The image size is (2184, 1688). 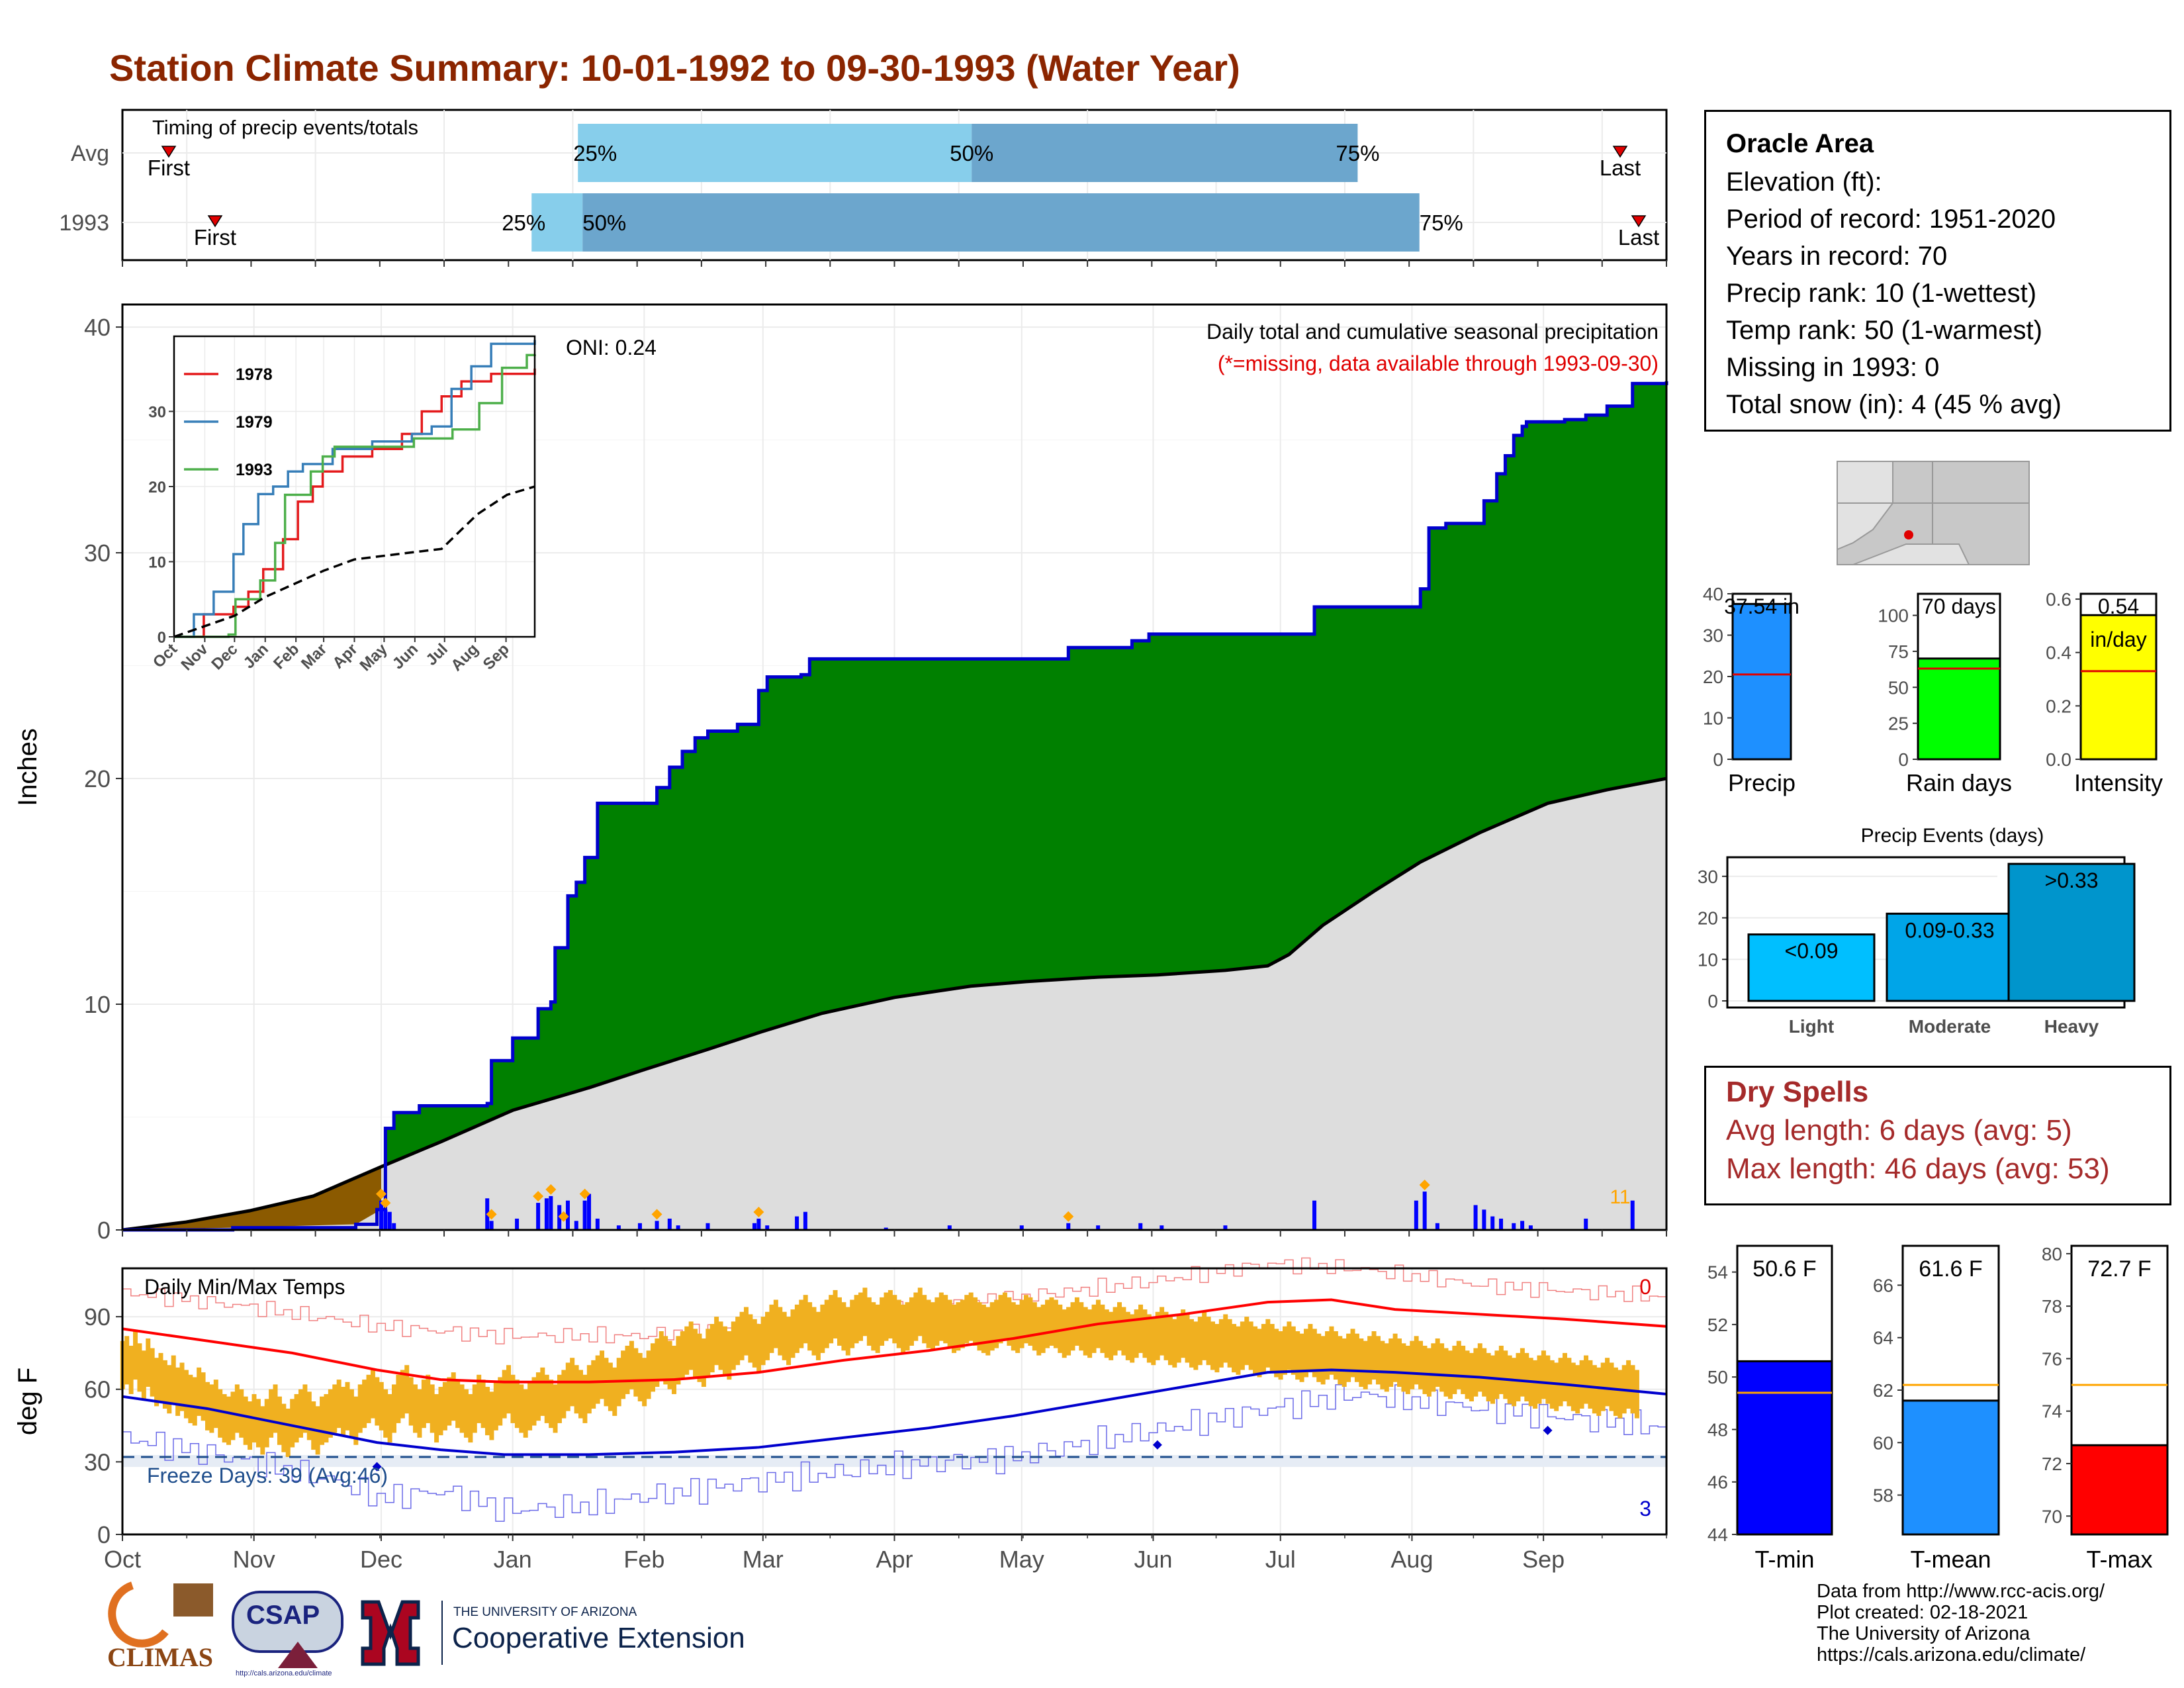 What do you see at coordinates (1812, 1026) in the screenshot?
I see `events-category-label: Light` at bounding box center [1812, 1026].